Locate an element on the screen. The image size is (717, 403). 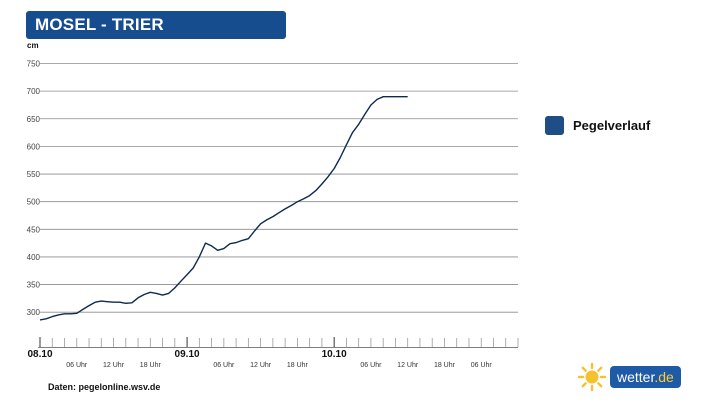
wetter-logo: wetter.de is located at coordinates (629, 377).